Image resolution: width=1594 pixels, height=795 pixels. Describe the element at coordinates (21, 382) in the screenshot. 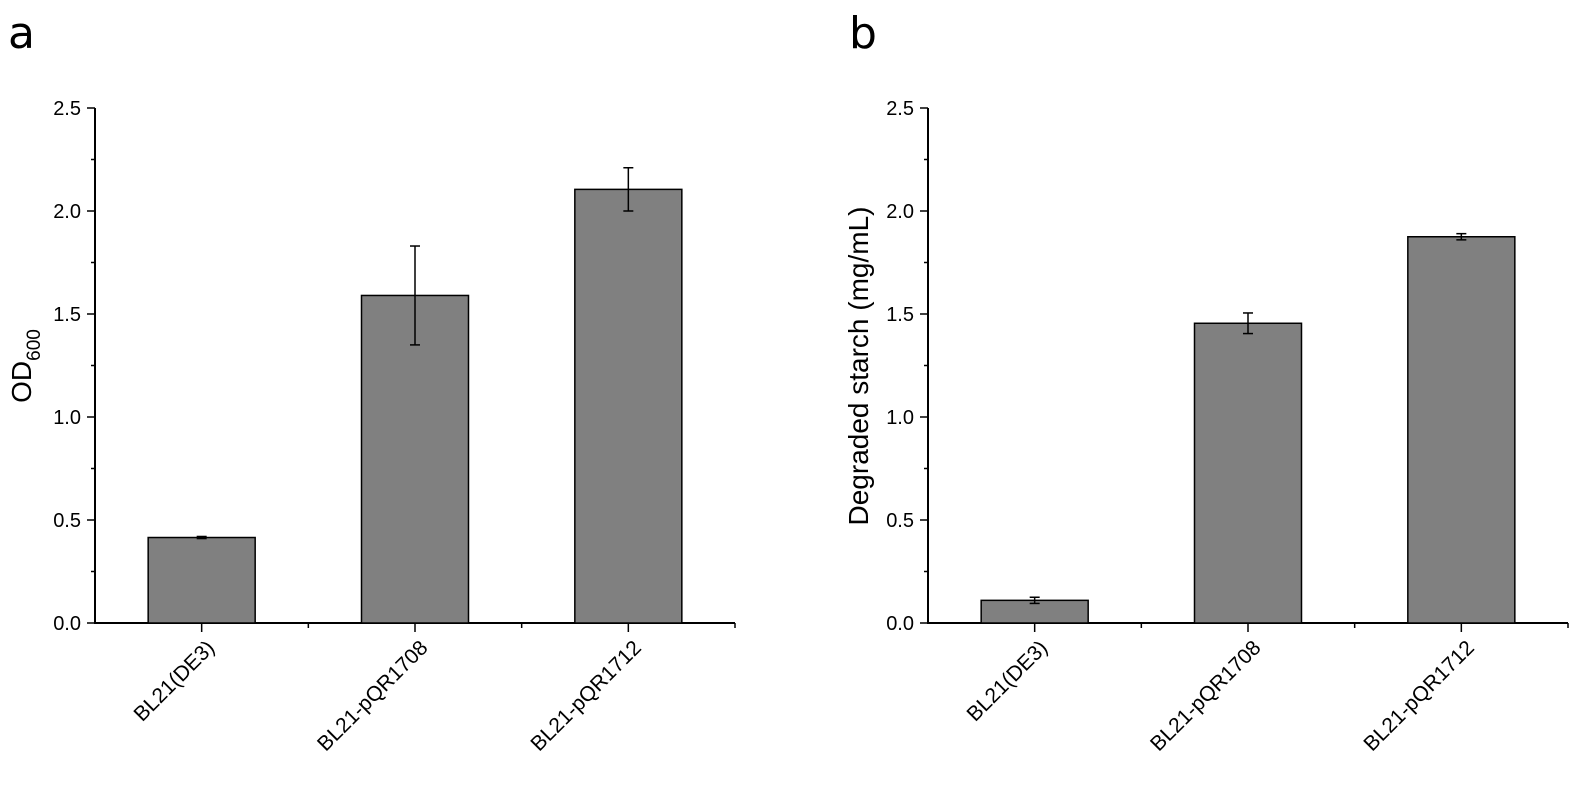

I see `y-axis-title-a-main: OD` at that location.